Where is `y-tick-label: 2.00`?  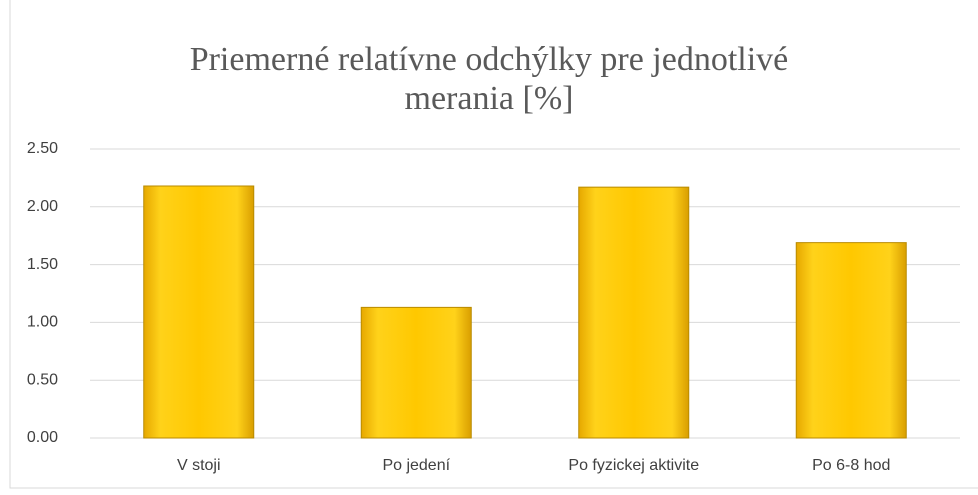
y-tick-label: 2.00 is located at coordinates (42, 206).